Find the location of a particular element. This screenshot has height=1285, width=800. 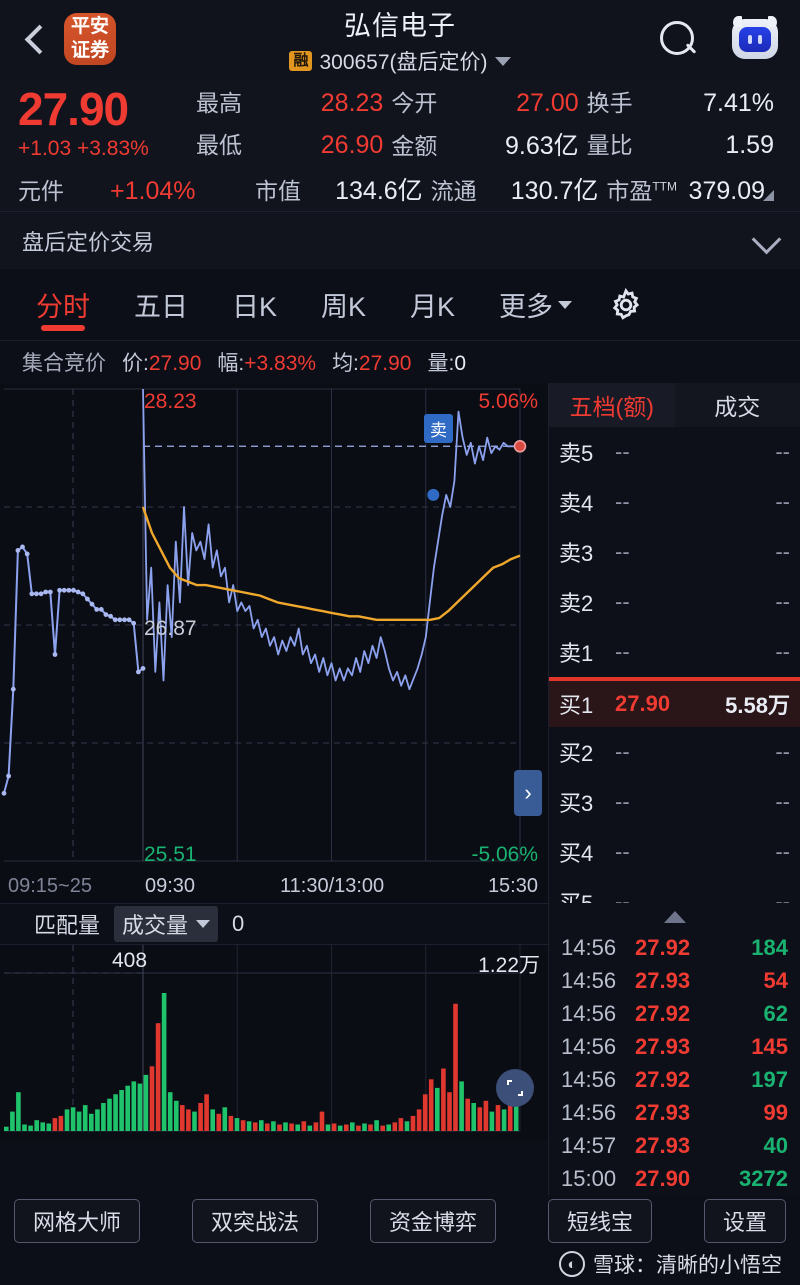

tick-price: 27.92 is located at coordinates (663, 1079).